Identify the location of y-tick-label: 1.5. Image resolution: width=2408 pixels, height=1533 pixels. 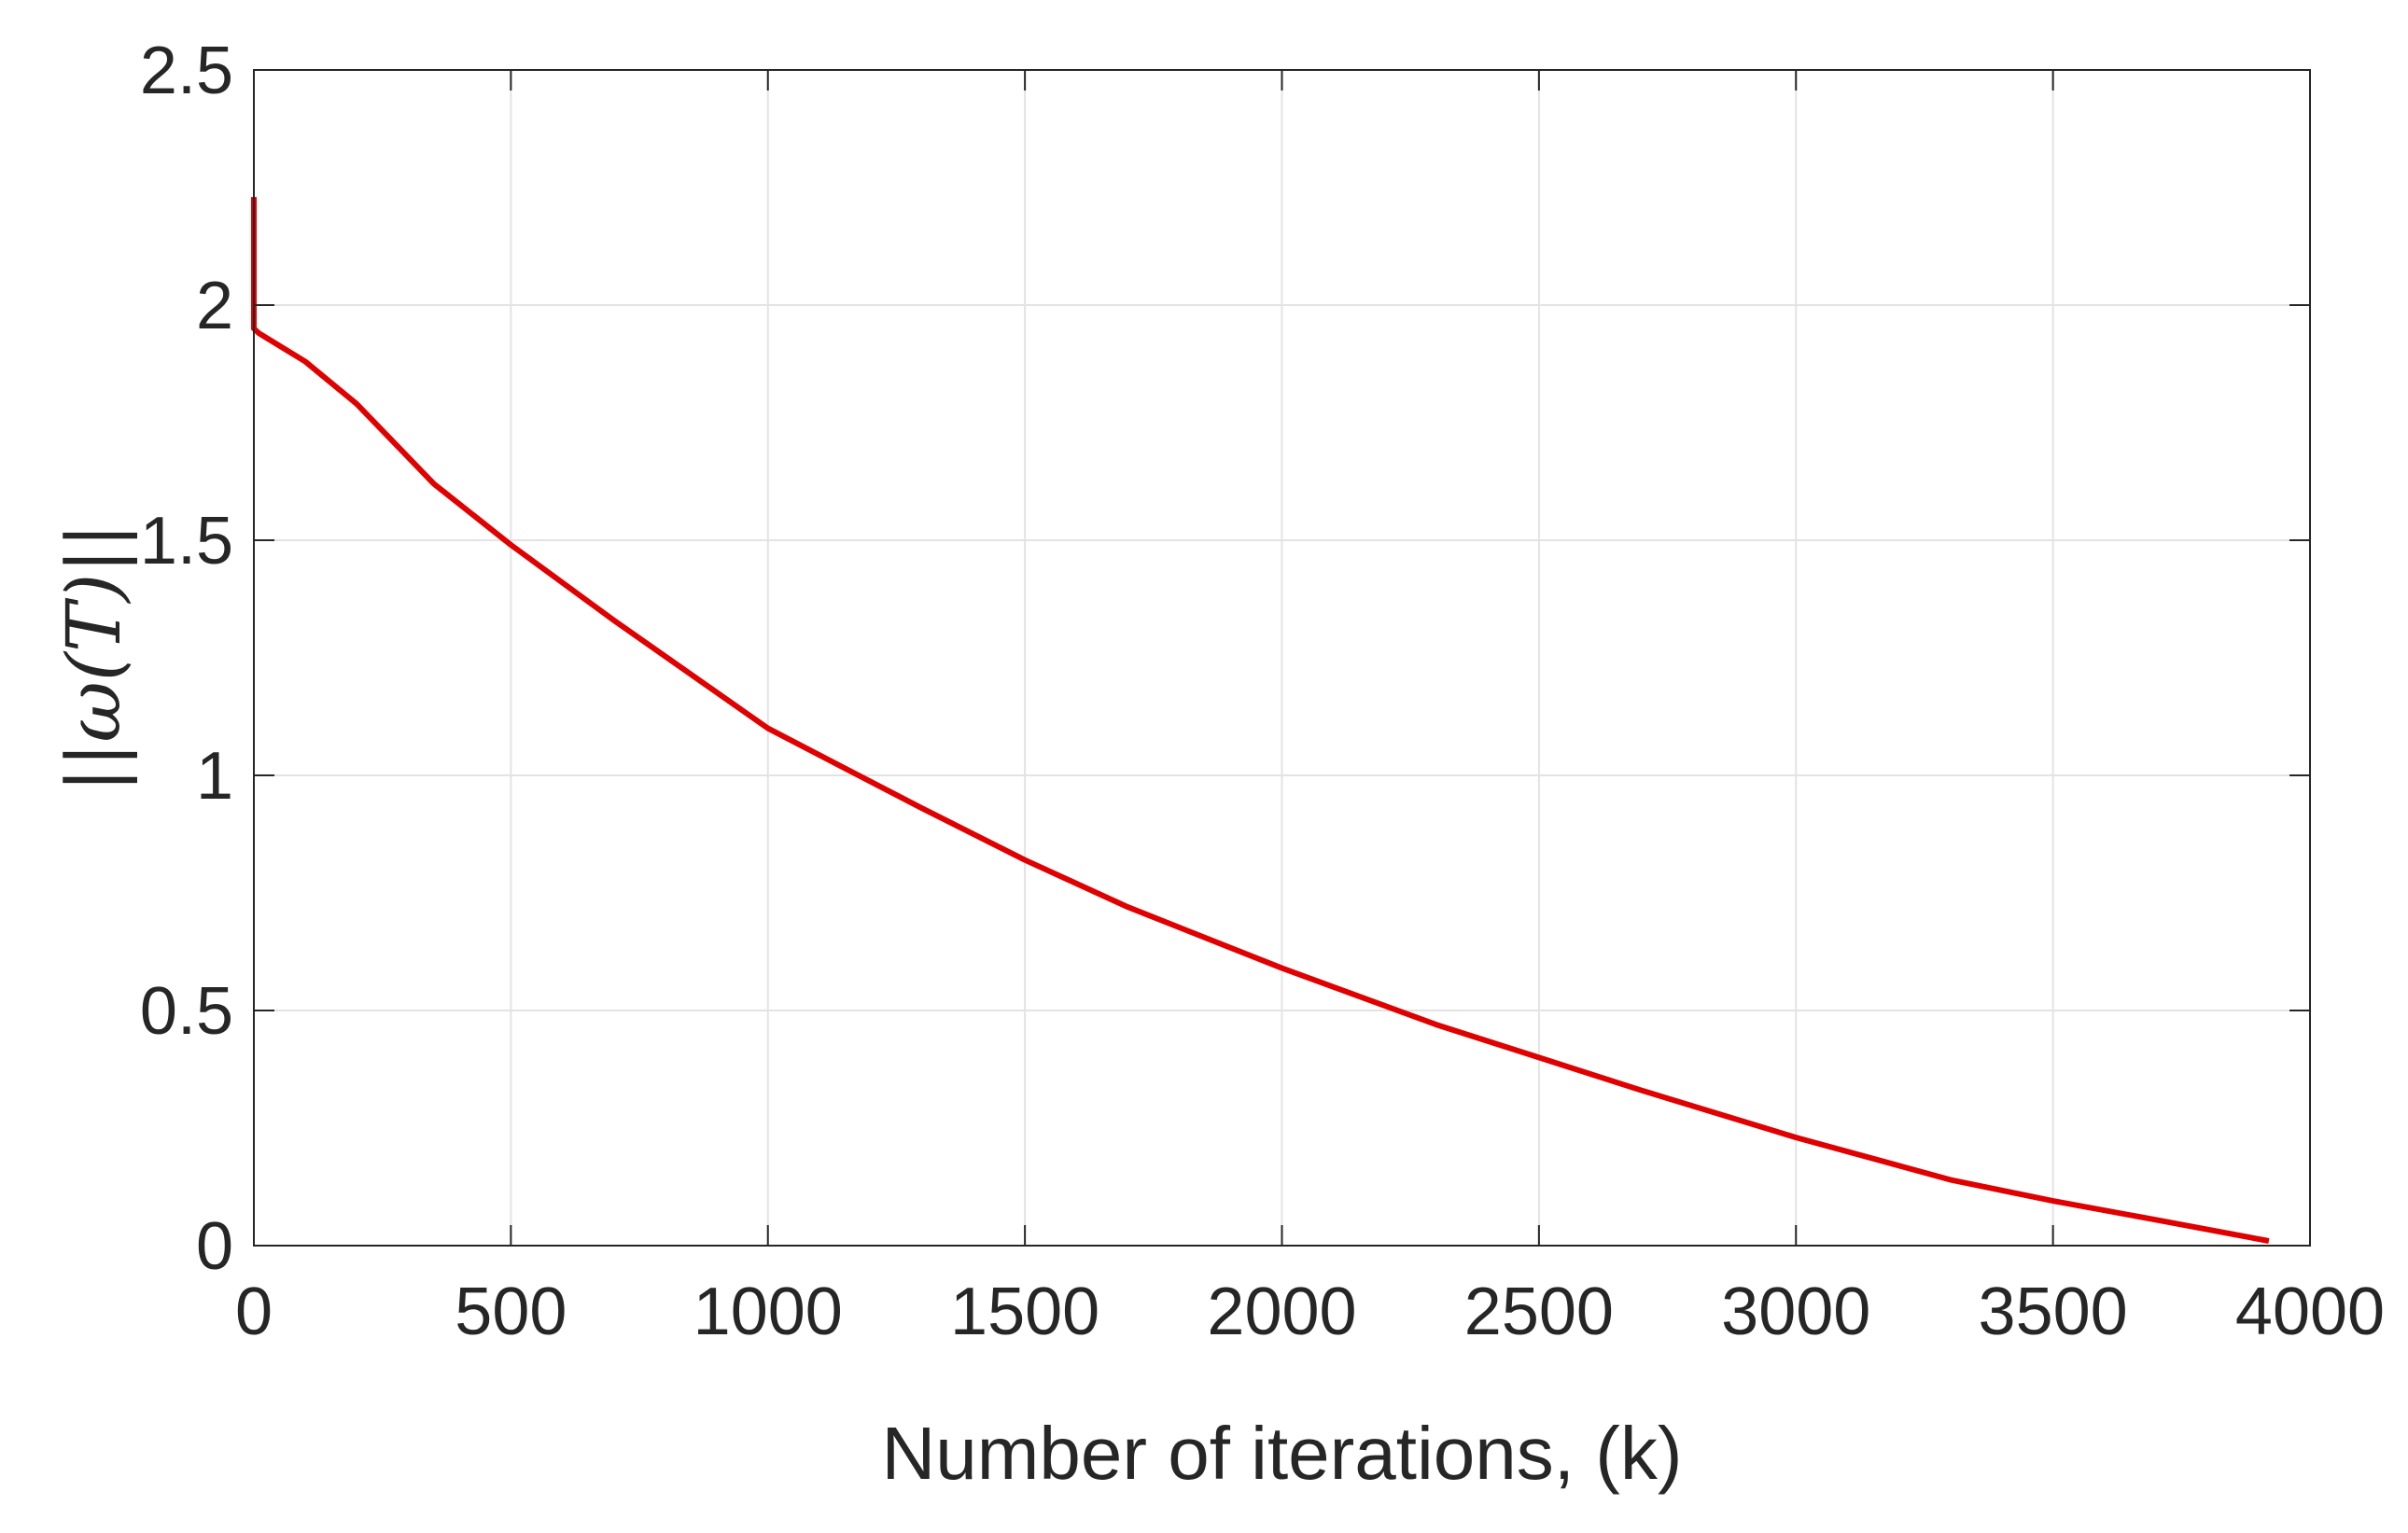
(186, 541).